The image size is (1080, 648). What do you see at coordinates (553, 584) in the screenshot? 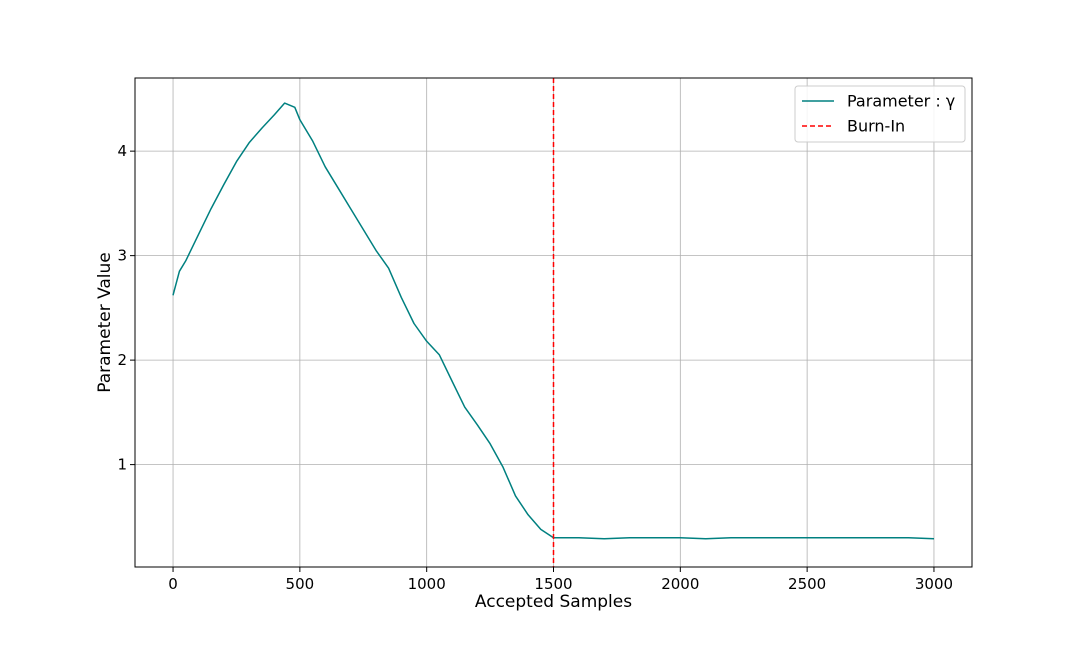
I see `x-tick-label: 1500` at bounding box center [553, 584].